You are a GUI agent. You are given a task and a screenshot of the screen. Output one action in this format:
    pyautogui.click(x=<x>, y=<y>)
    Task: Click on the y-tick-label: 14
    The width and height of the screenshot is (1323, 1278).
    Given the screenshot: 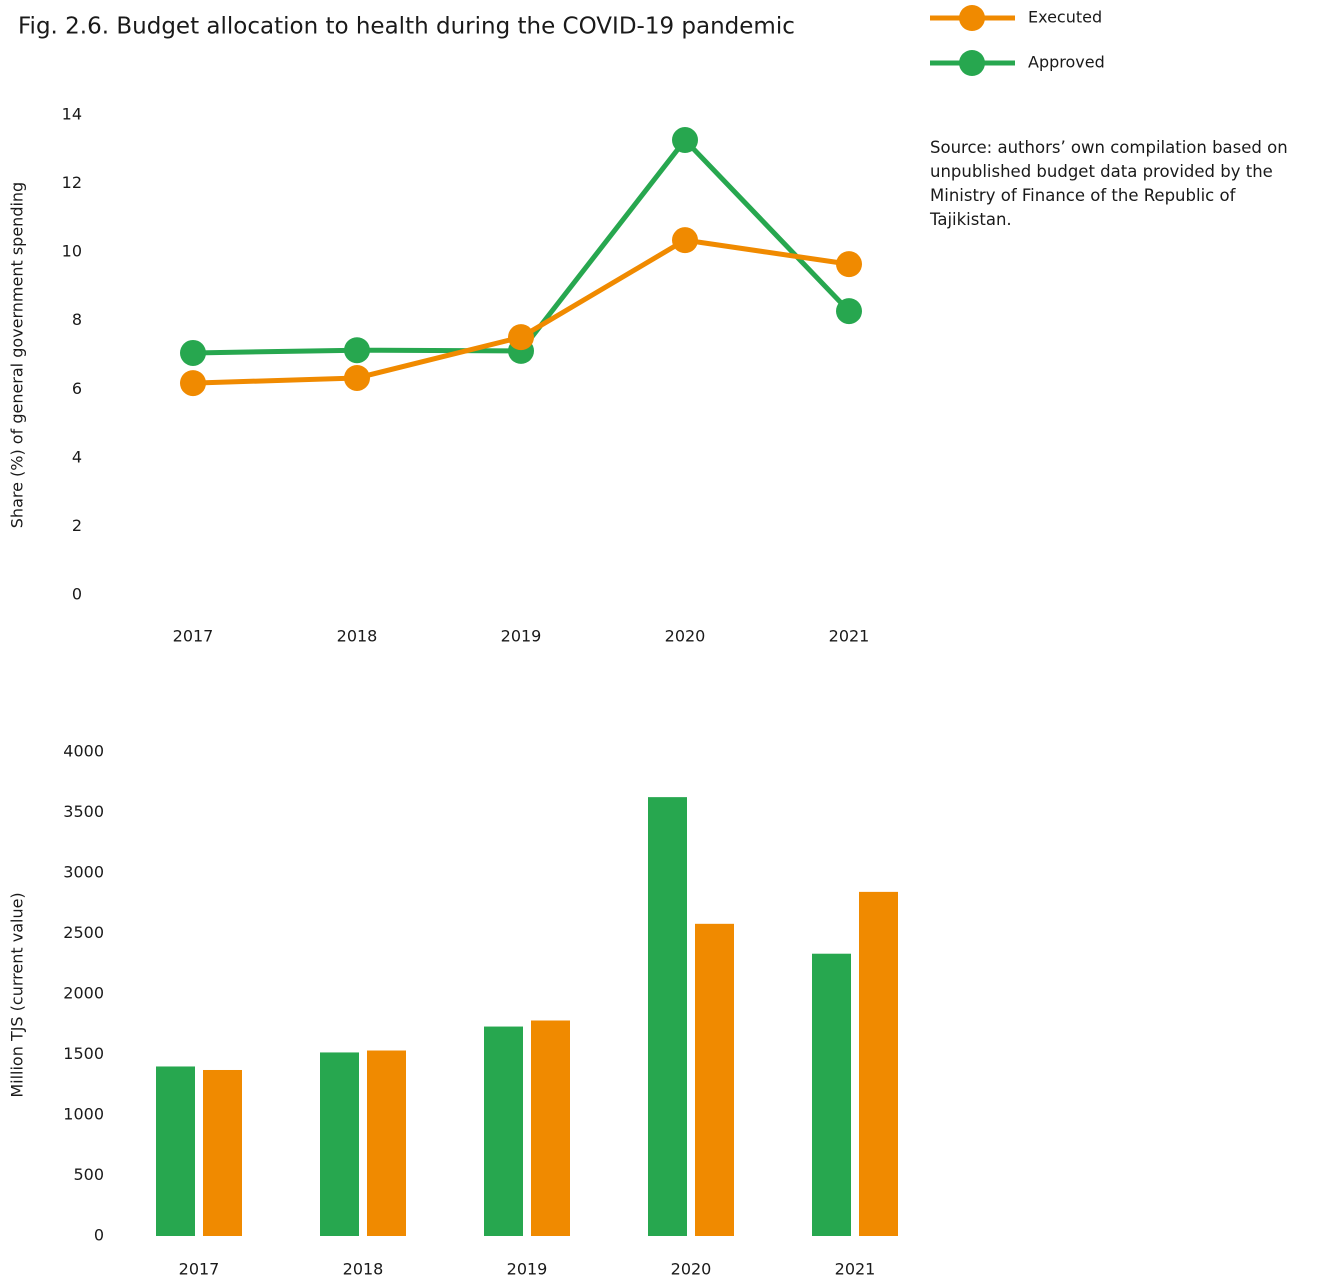 What is the action you would take?
    pyautogui.click(x=72, y=114)
    